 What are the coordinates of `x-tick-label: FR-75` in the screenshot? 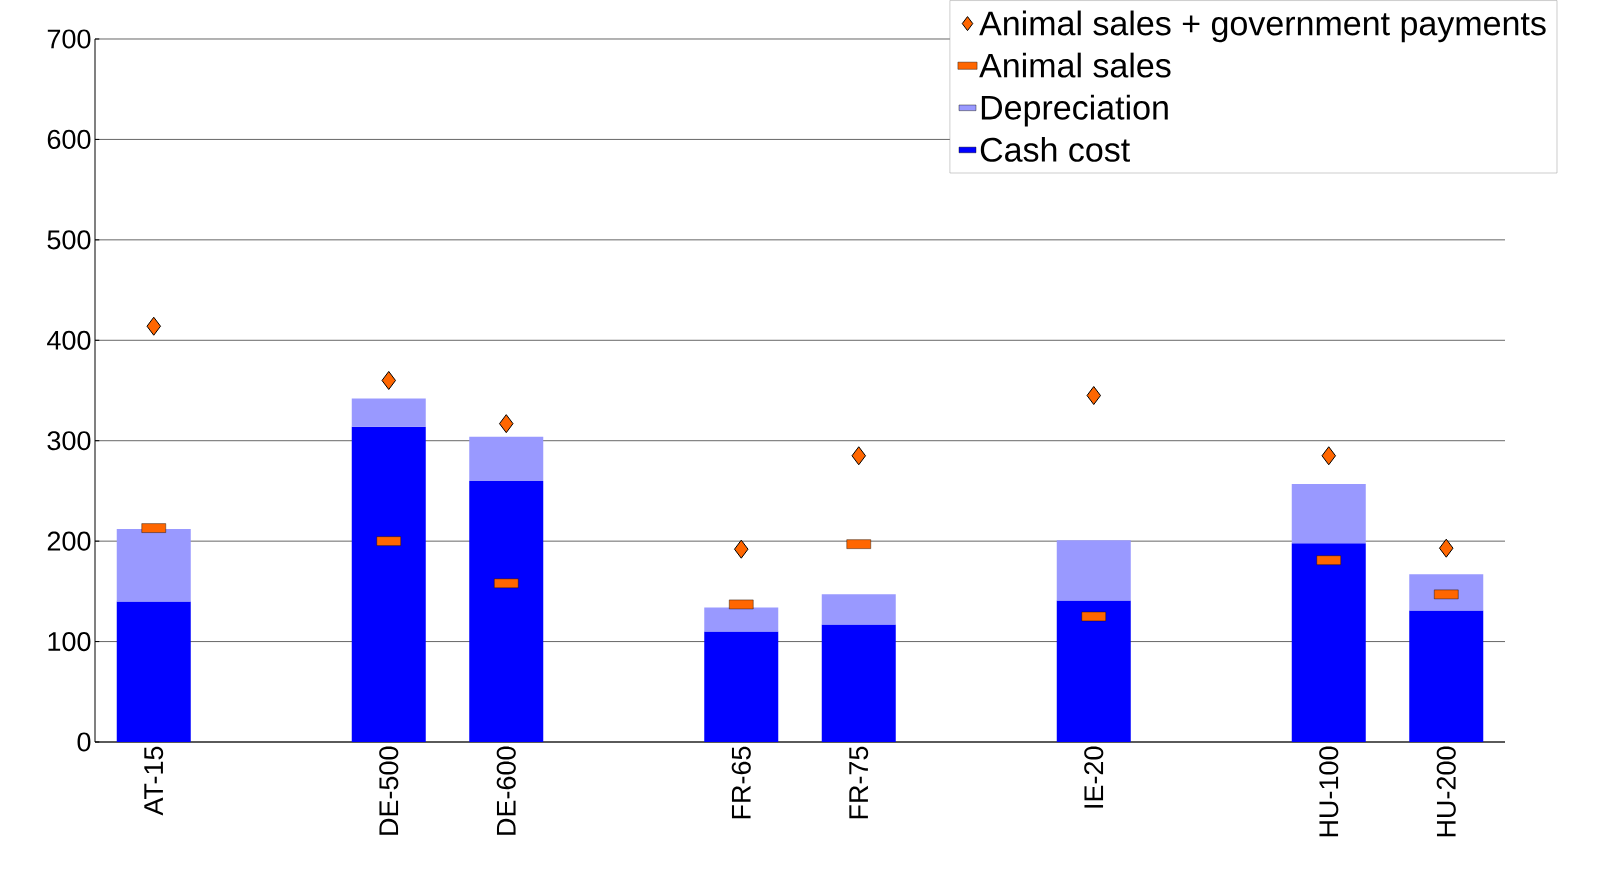 It's located at (859, 782).